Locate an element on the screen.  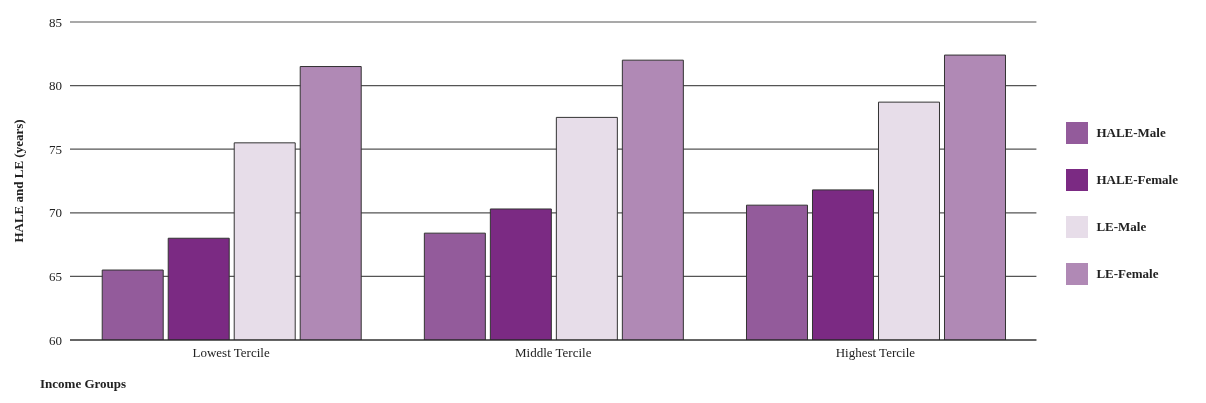
y-tick-label: 60 is located at coordinates (55, 340).